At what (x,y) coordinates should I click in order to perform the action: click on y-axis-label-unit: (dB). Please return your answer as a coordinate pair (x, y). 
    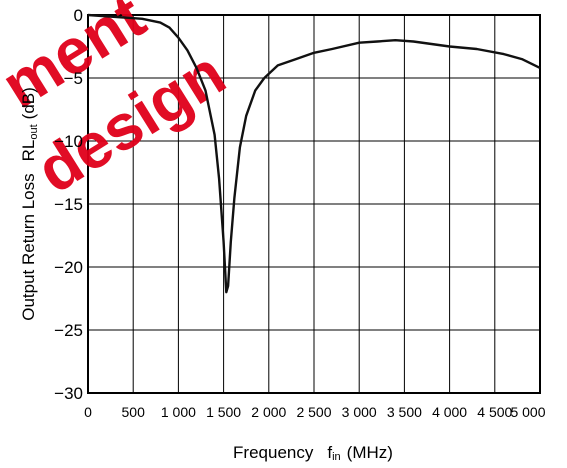
    Looking at the image, I should click on (28, 103).